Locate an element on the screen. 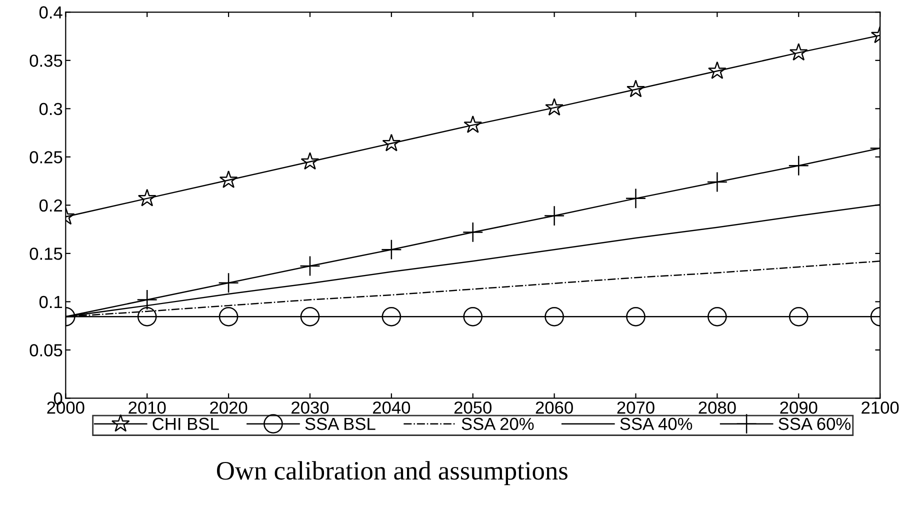  y-tick-label: 0.25 is located at coordinates (46, 157).